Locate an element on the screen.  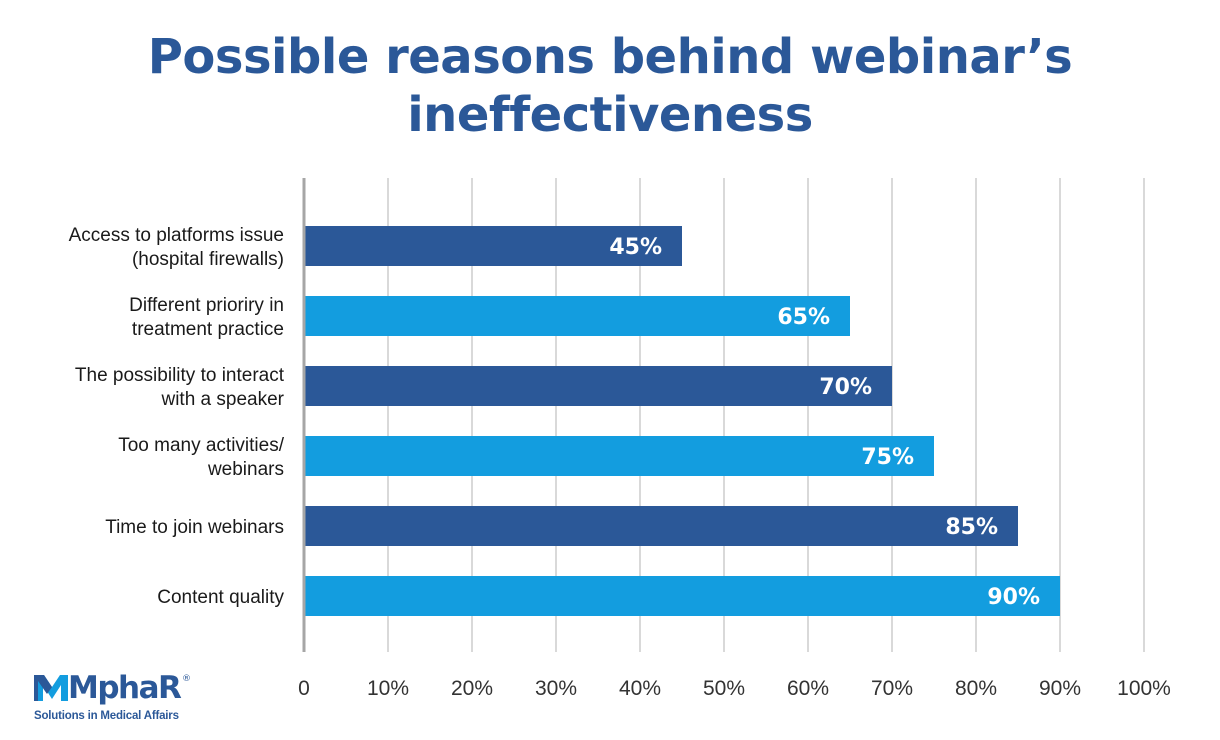
x-tick-label: 50% is located at coordinates (724, 688).